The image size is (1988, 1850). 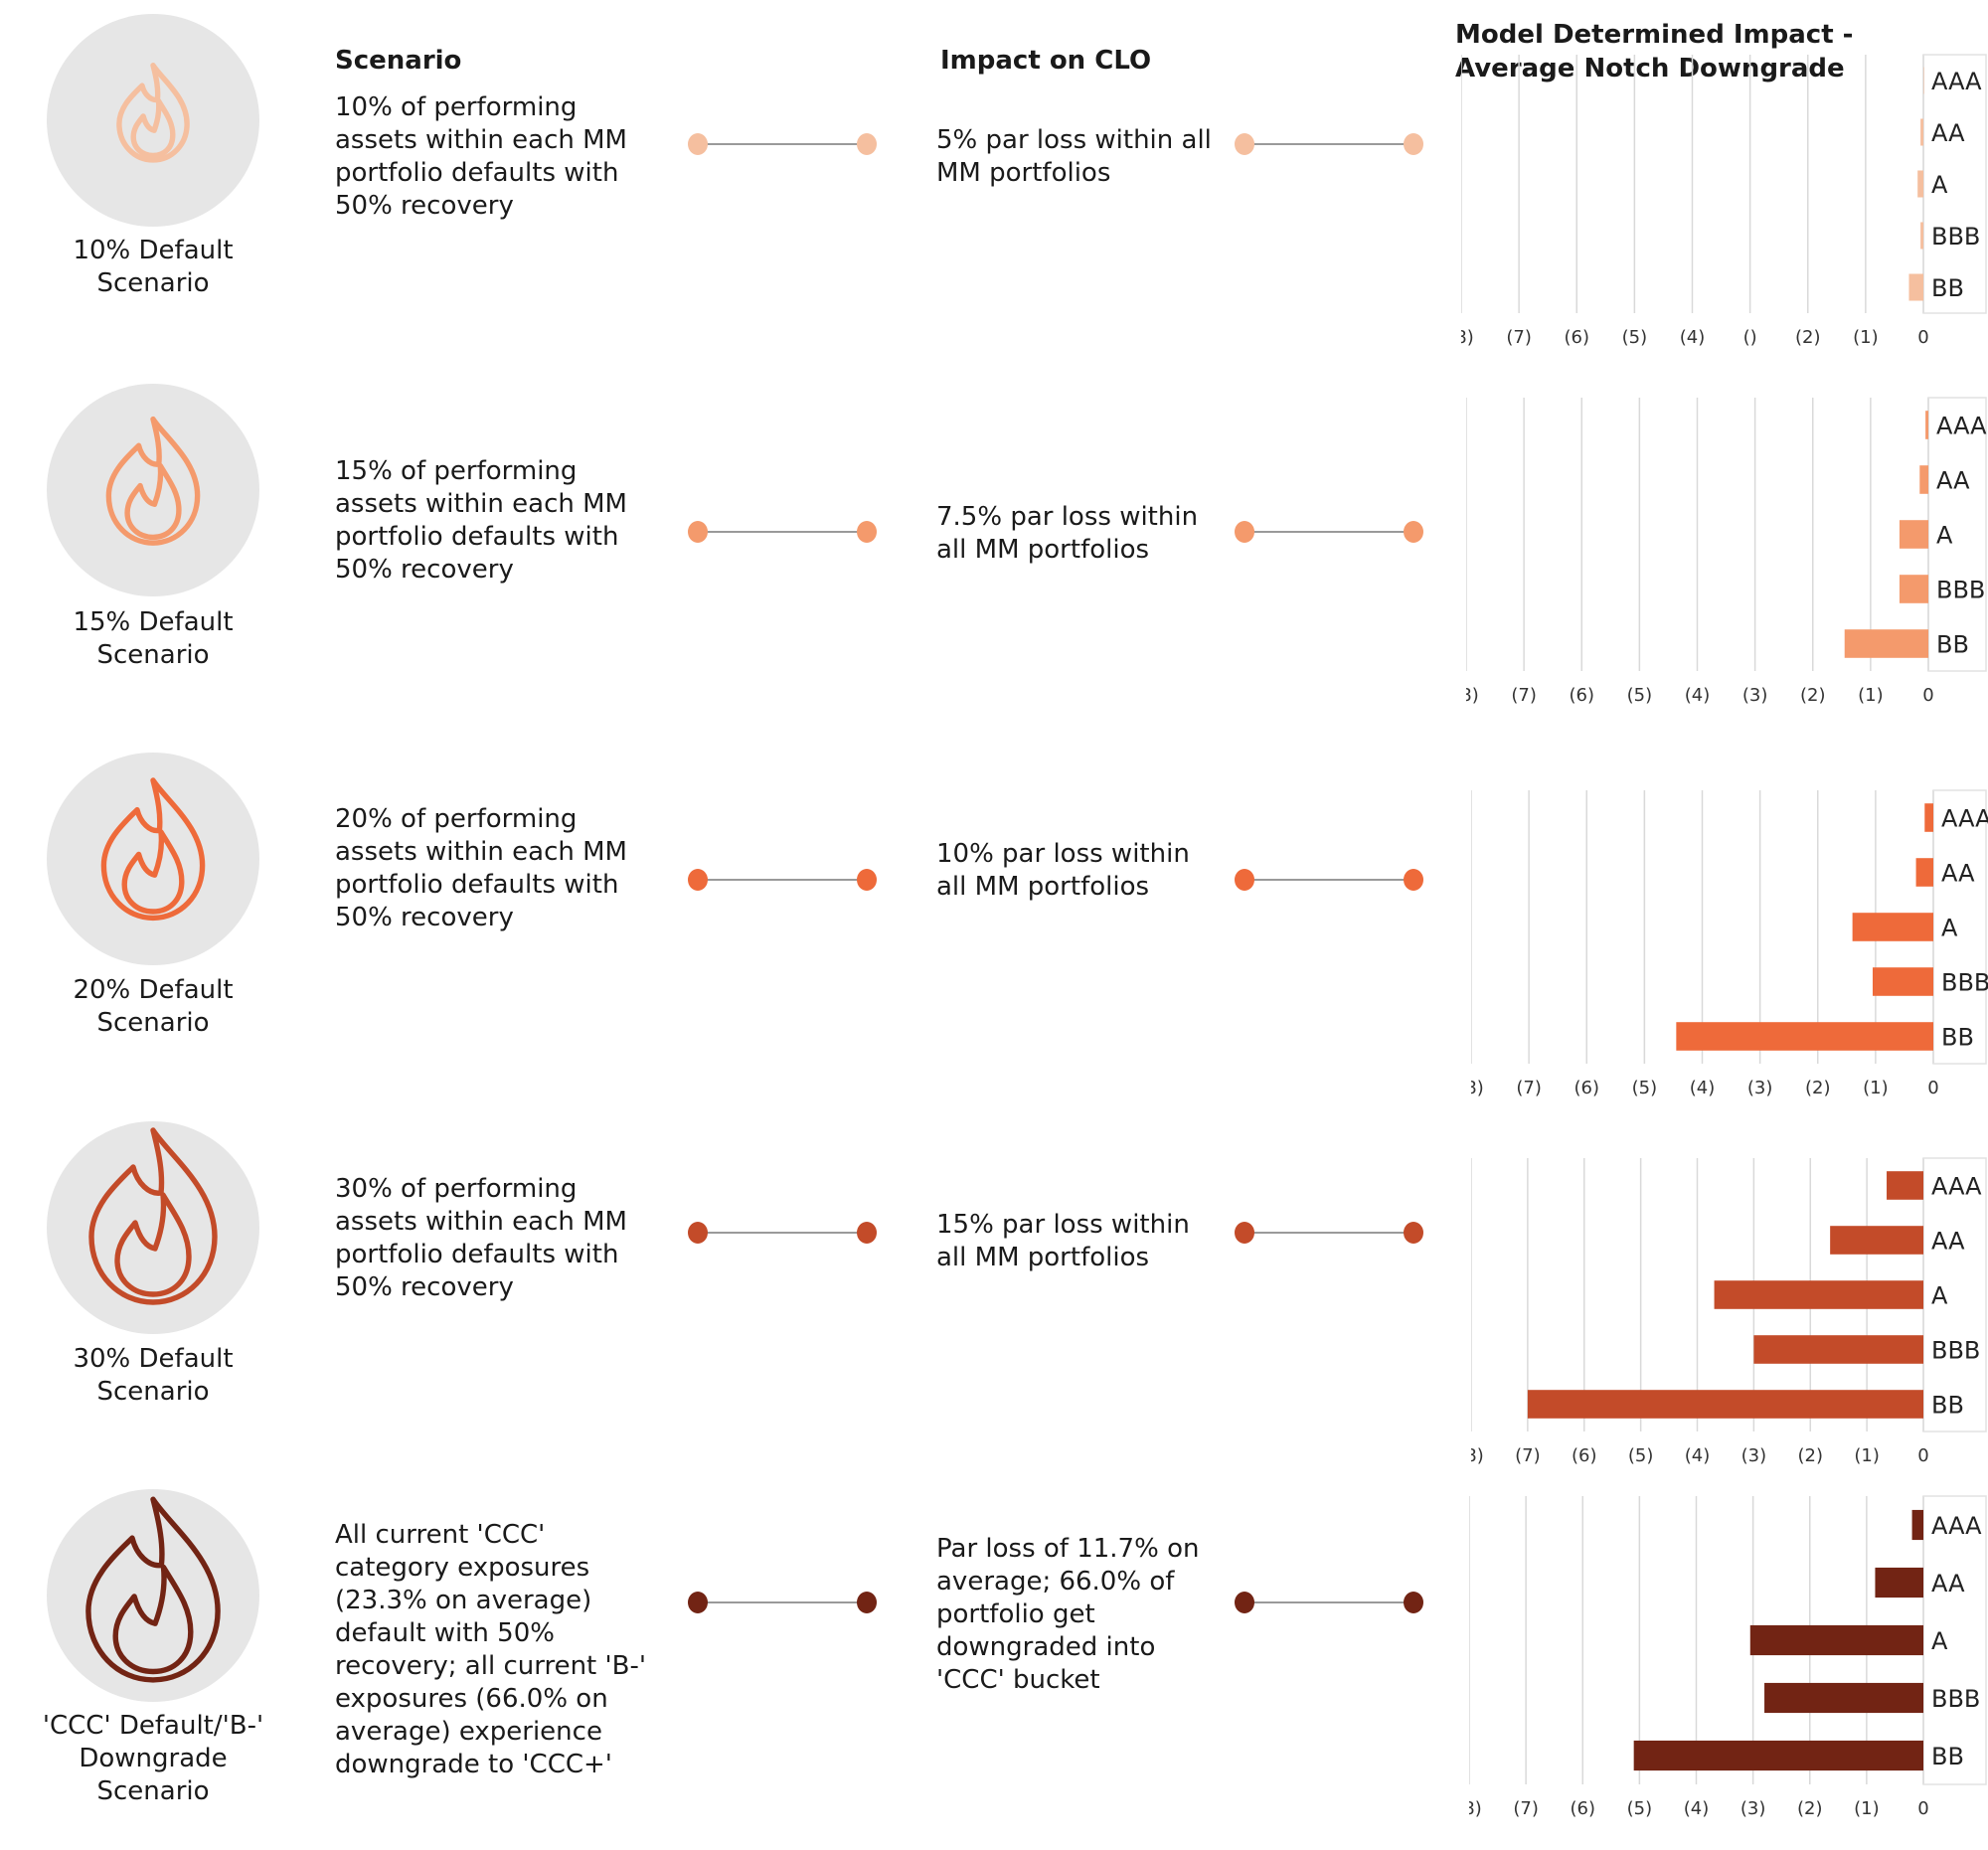 What do you see at coordinates (1067, 533) in the screenshot?
I see `clo-impact-text: 7.5% par loss within all MM portfolios` at bounding box center [1067, 533].